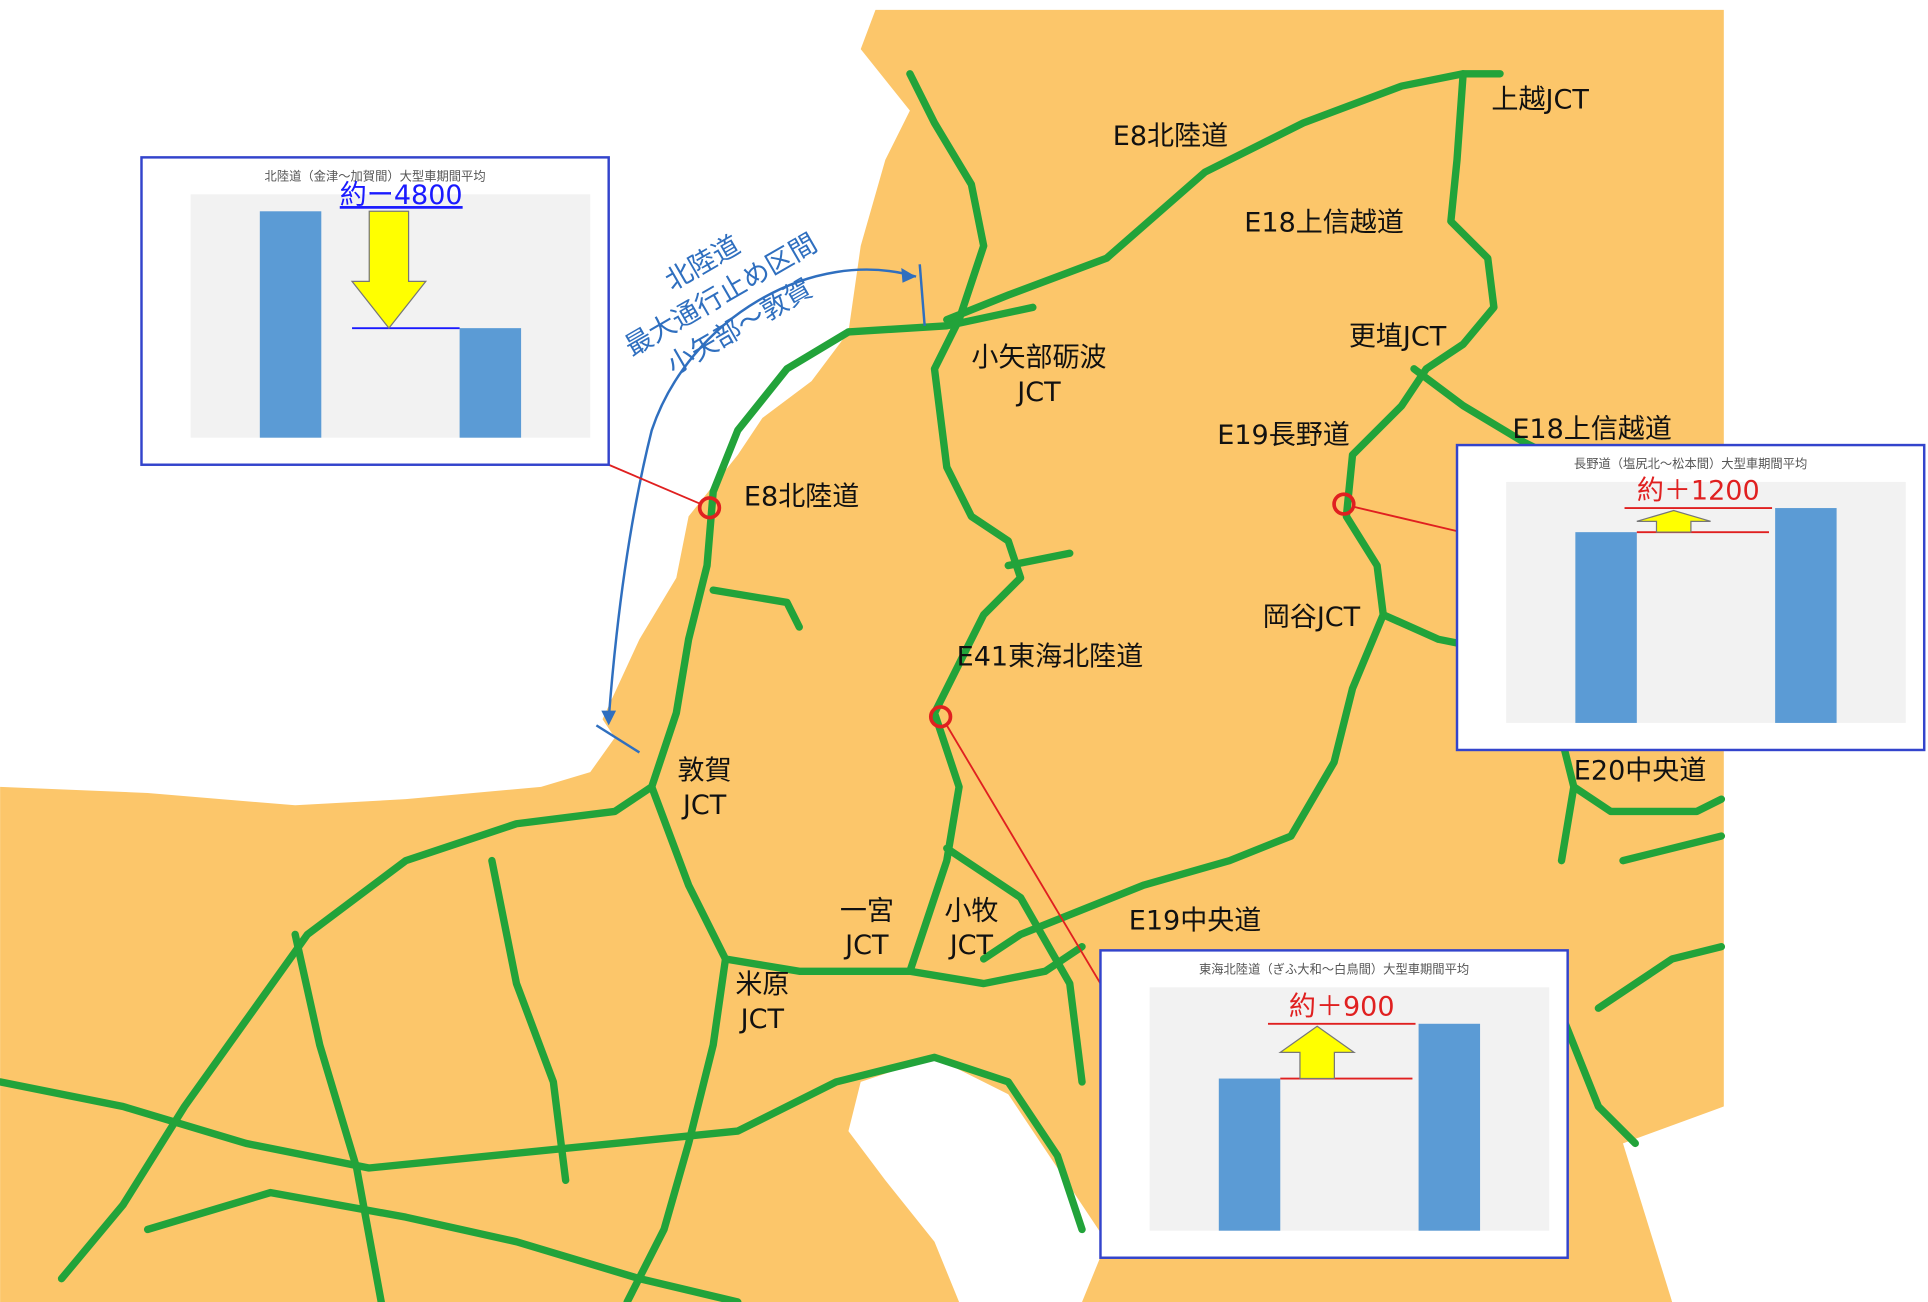  What do you see at coordinates (971, 911) in the screenshot?
I see `map-label: 小牧` at bounding box center [971, 911].